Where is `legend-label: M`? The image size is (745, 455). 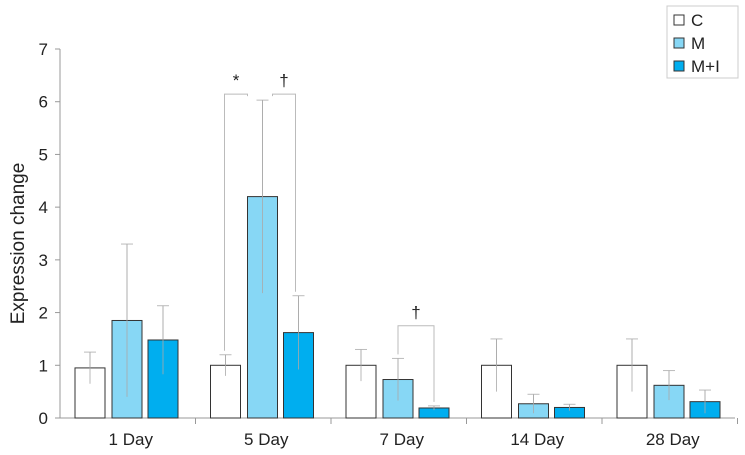 legend-label: M is located at coordinates (698, 43).